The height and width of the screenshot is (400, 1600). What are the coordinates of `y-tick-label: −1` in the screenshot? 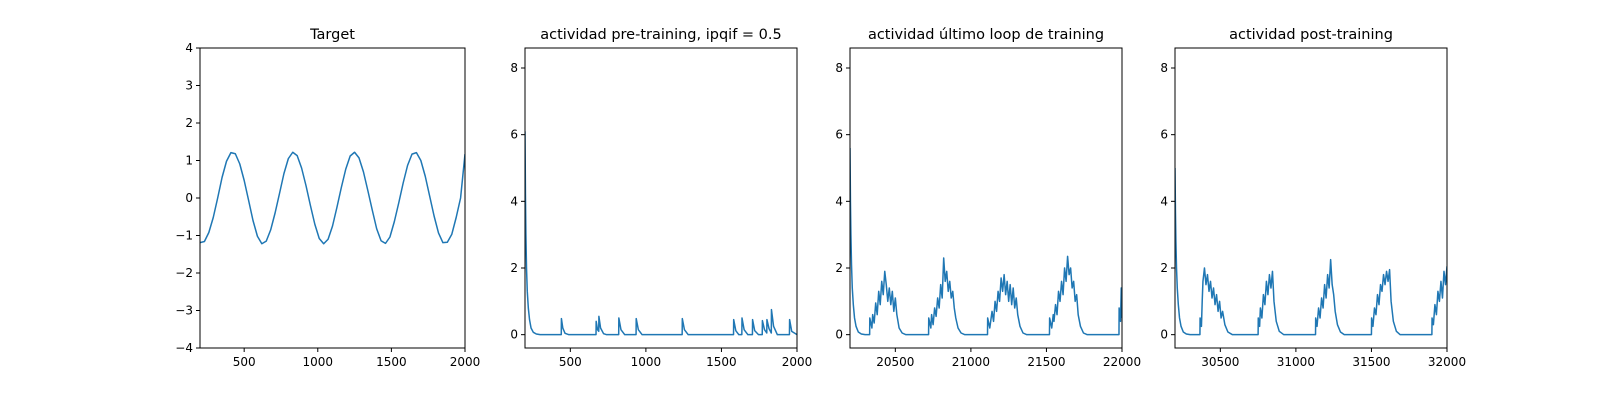 It's located at (184, 236).